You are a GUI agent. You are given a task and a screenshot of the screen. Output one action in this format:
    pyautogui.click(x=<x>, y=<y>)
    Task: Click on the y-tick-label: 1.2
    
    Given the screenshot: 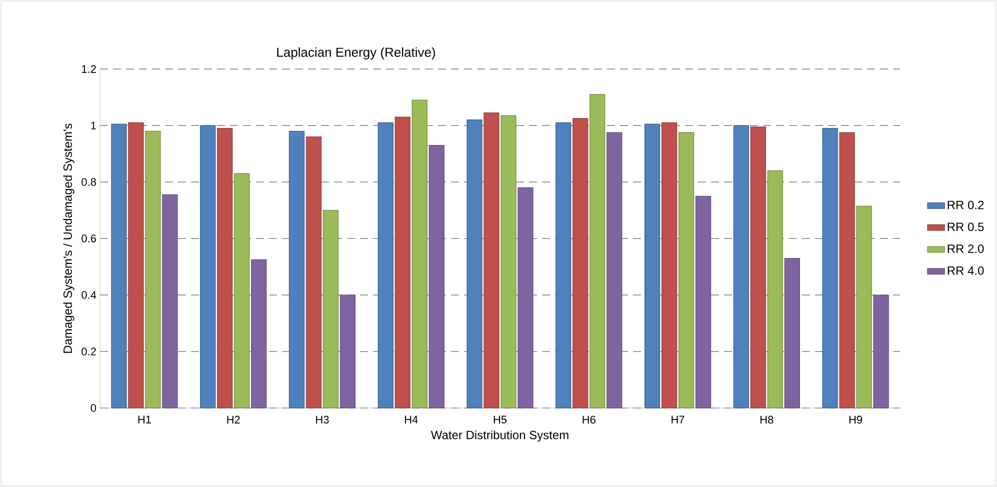 What is the action you would take?
    pyautogui.click(x=89, y=69)
    